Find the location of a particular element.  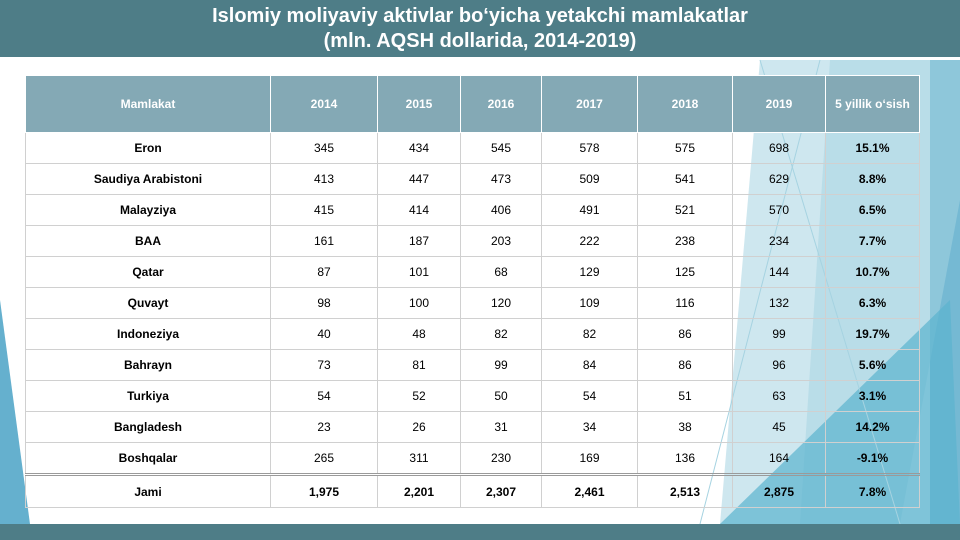

table-row: Quvayt 98 100 120 109 116 132 6.3% is located at coordinates (472, 303).